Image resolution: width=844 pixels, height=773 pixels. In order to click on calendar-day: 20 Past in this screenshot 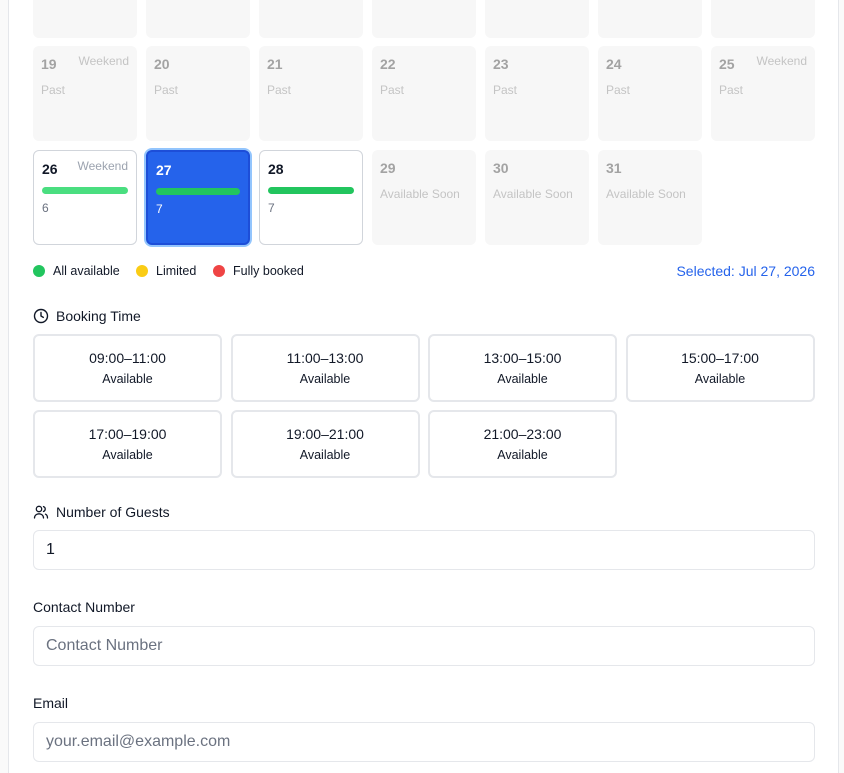, I will do `click(198, 93)`.